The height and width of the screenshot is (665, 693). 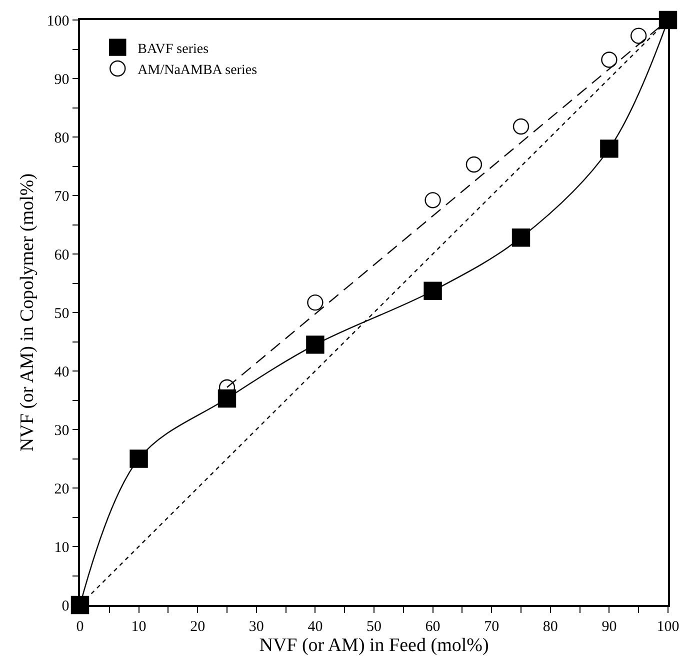 I want to click on y-tick-label: 50, so click(x=62, y=314).